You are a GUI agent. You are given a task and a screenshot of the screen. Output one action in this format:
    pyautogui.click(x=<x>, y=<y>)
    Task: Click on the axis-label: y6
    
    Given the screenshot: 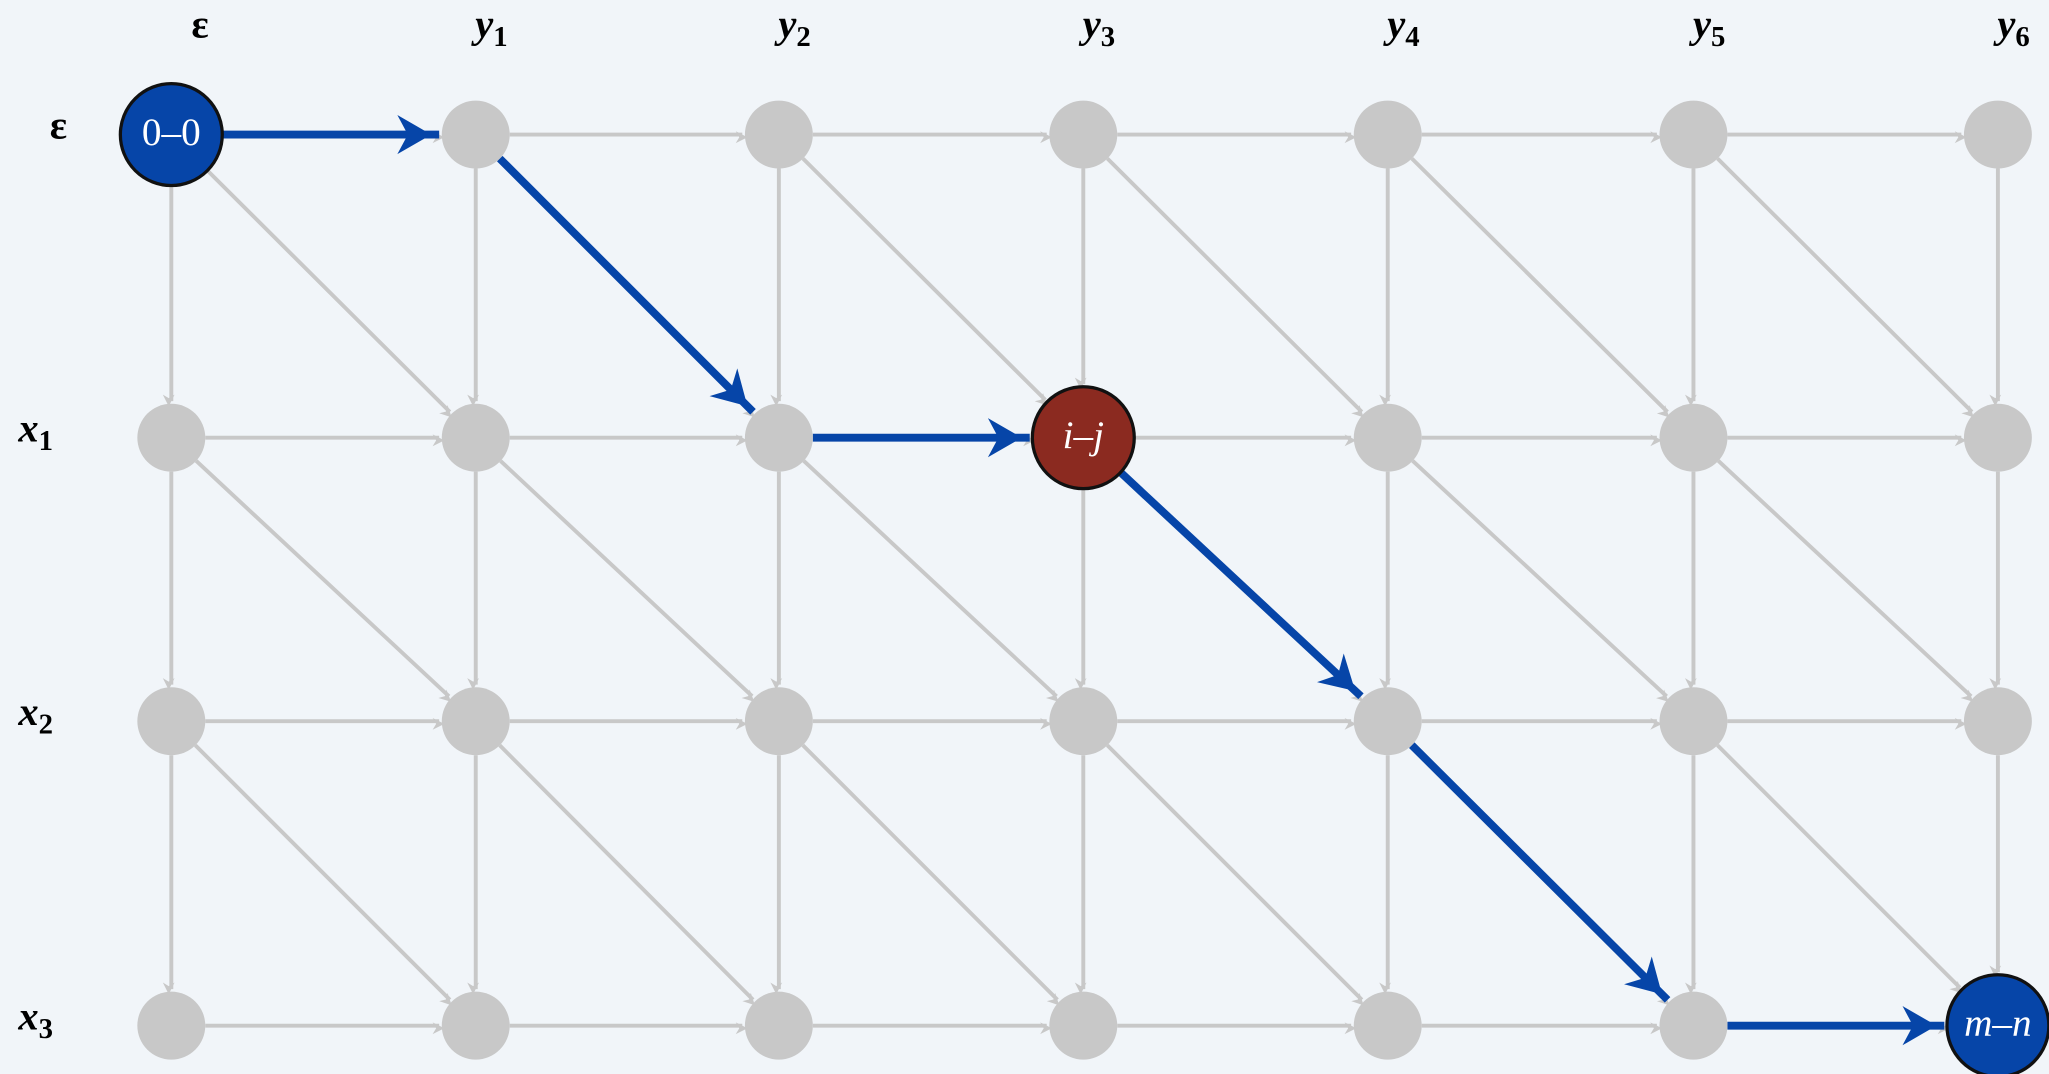 What is the action you would take?
    pyautogui.click(x=2010, y=27)
    